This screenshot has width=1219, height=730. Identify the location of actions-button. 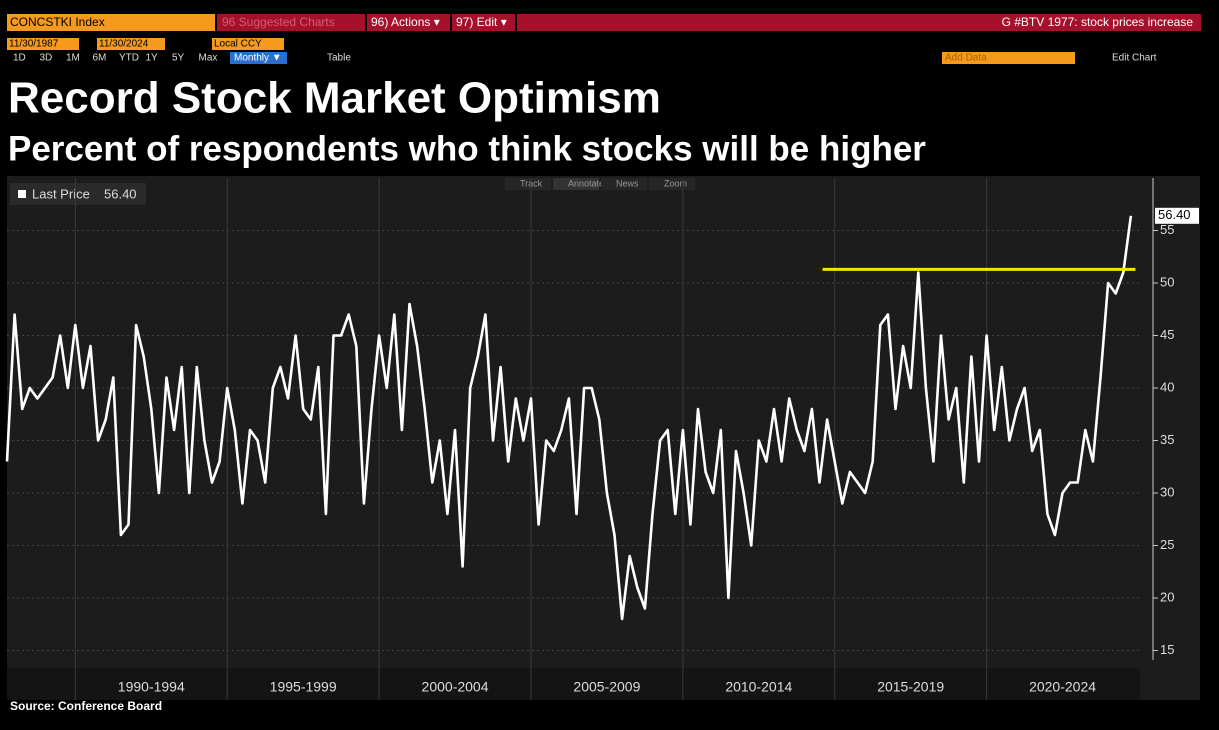
(408, 22).